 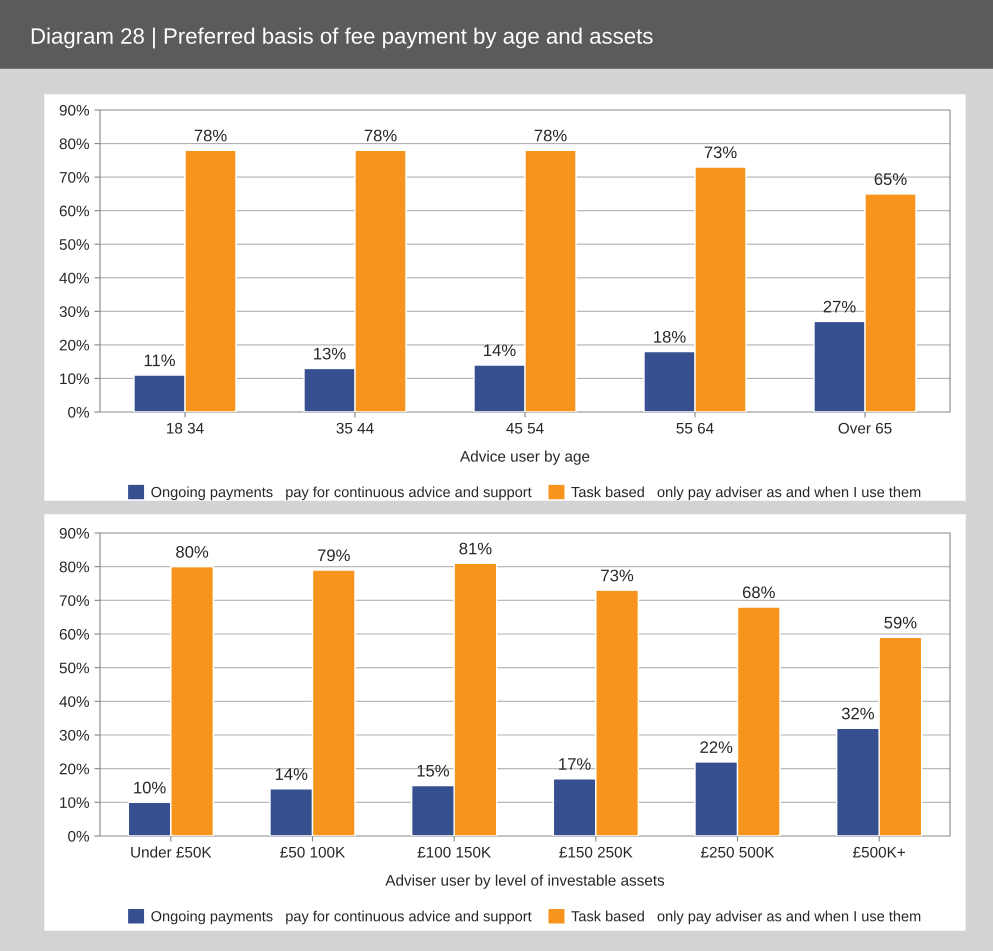 I want to click on x-tick-label: 18 34, so click(x=185, y=428).